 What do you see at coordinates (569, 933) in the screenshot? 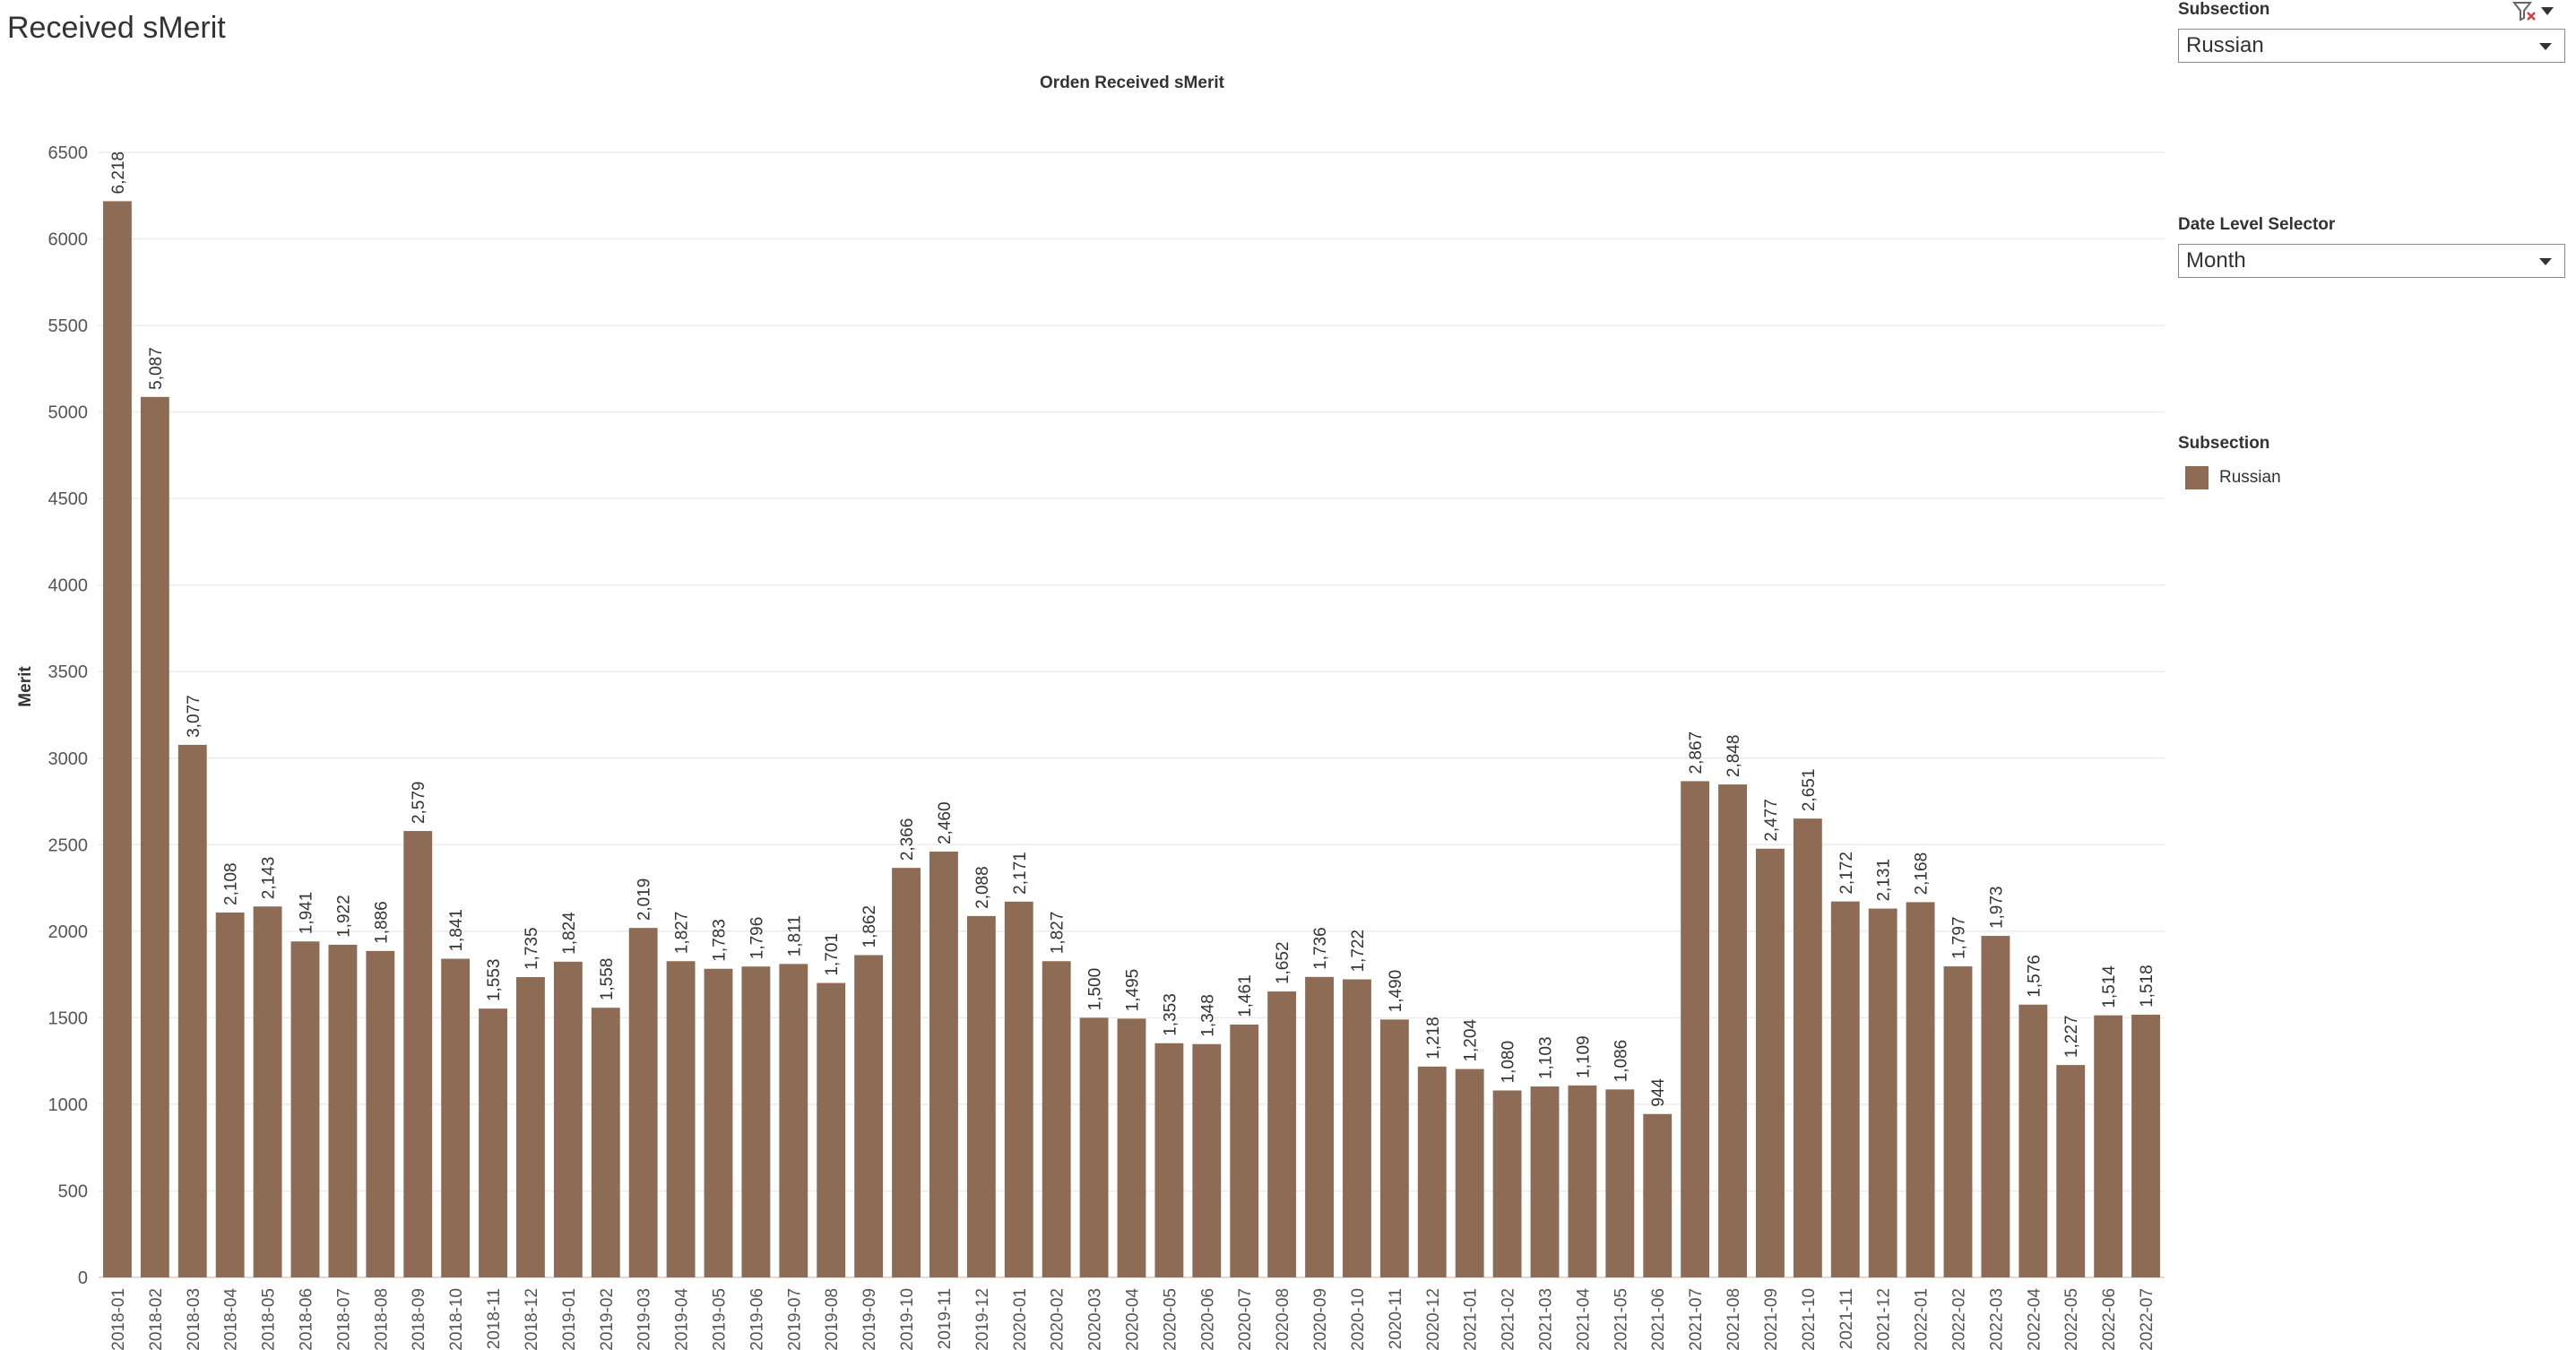
I see `data-label: 1,824` at bounding box center [569, 933].